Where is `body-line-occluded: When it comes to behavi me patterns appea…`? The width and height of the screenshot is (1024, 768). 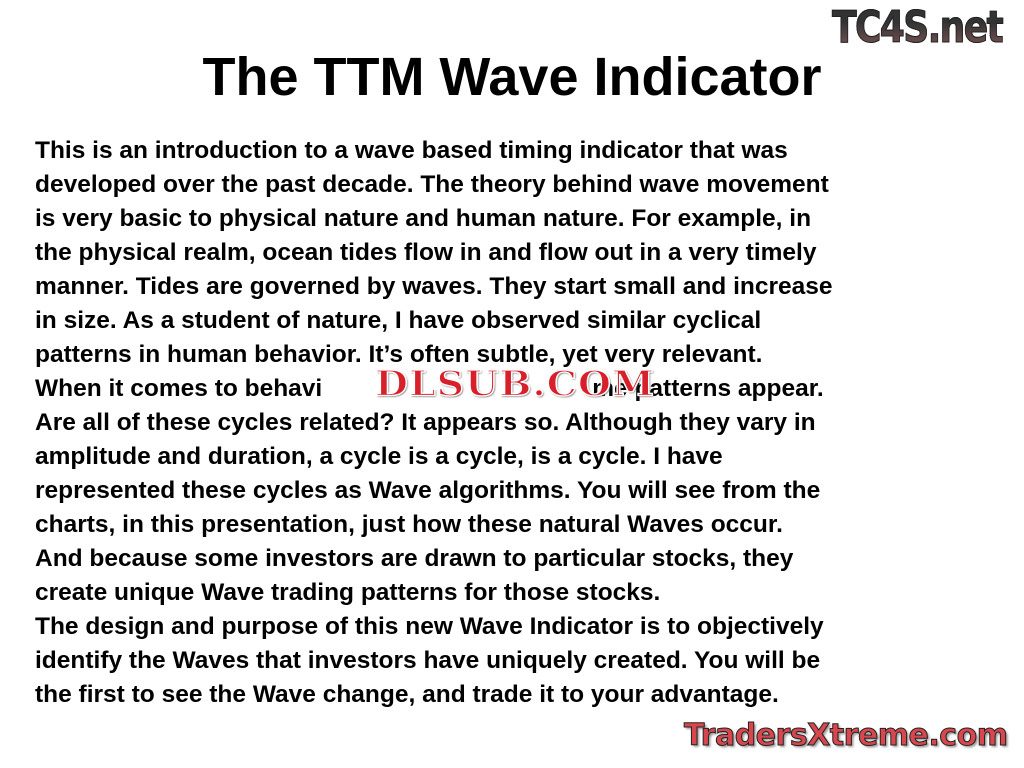
body-line-occluded: When it comes to behavi me patterns appea… is located at coordinates (520, 389).